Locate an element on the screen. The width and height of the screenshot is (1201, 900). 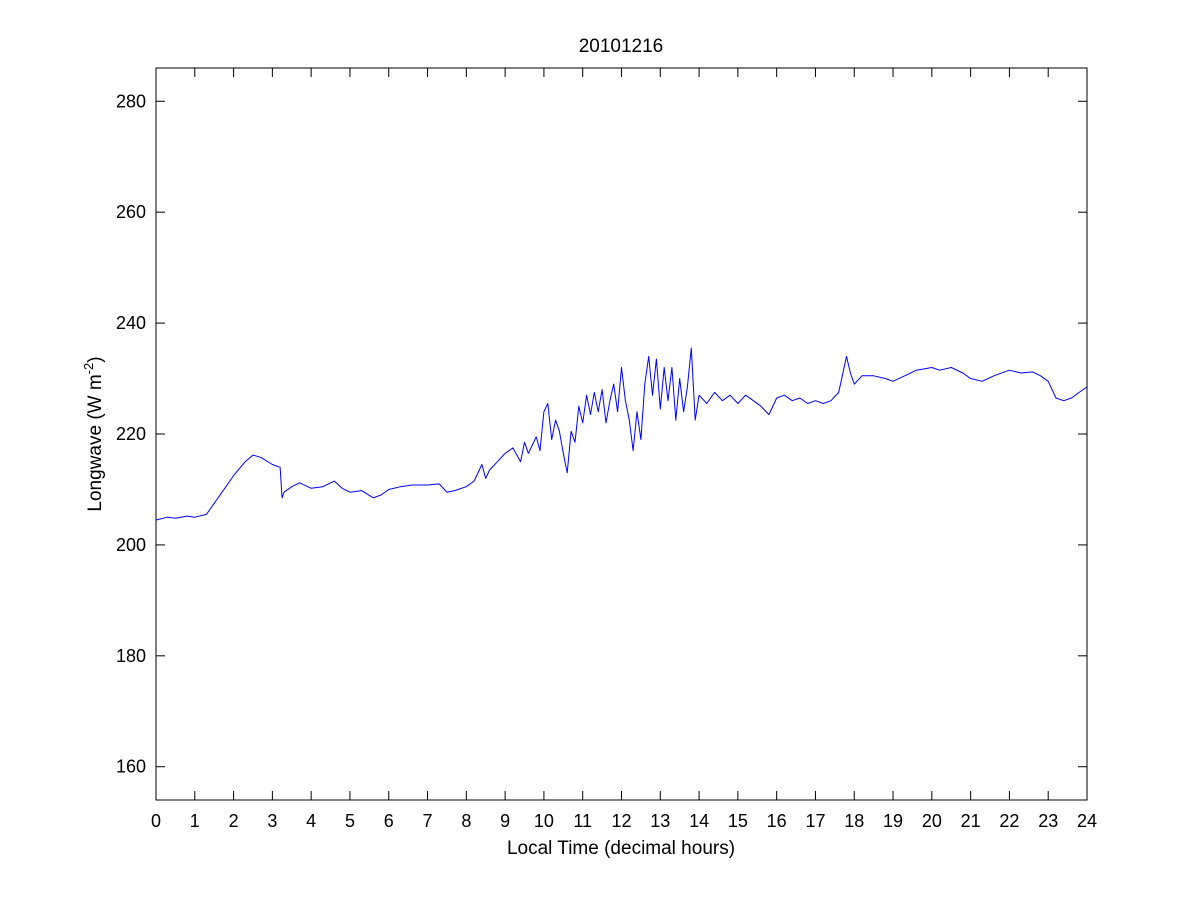
x-tick-label: 8 is located at coordinates (466, 821).